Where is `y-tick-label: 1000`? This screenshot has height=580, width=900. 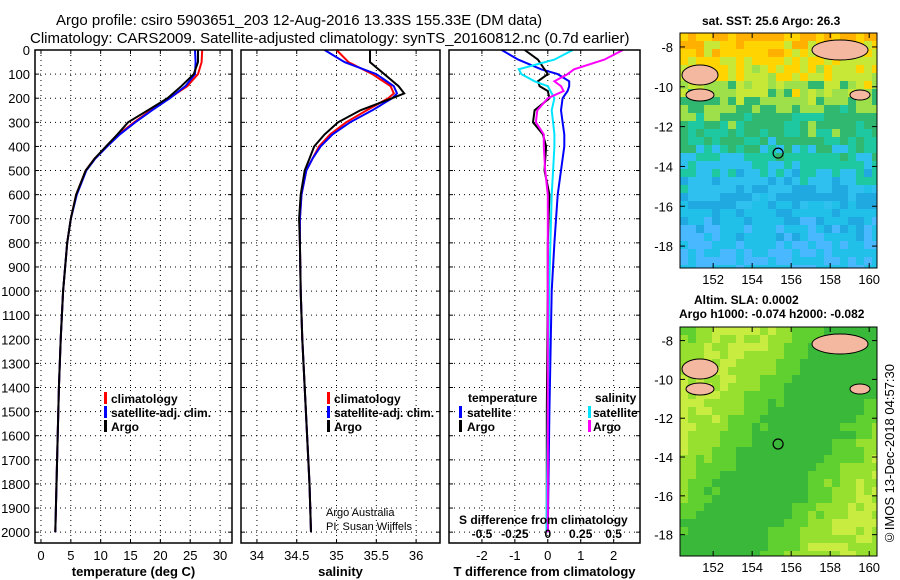
y-tick-label: 1000 is located at coordinates (15, 291).